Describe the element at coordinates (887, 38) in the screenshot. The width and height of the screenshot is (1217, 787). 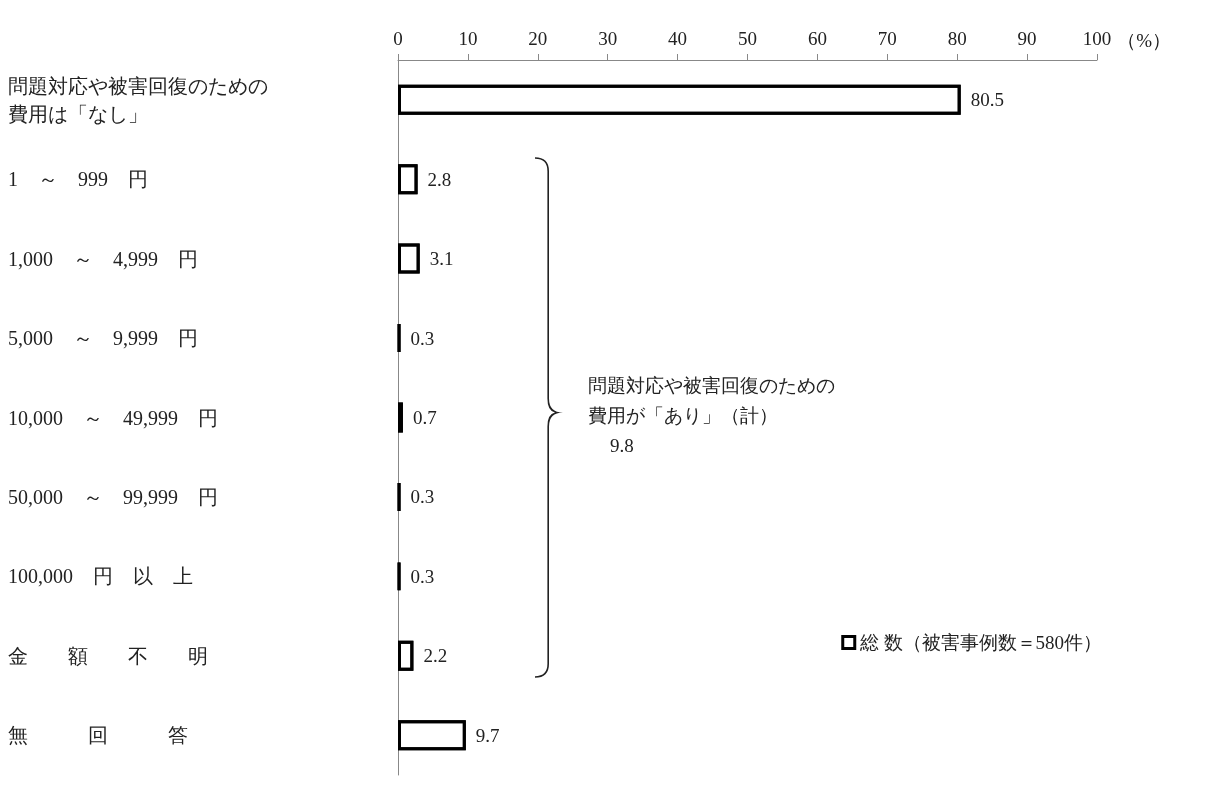
I see `x-tick-label: 70` at that location.